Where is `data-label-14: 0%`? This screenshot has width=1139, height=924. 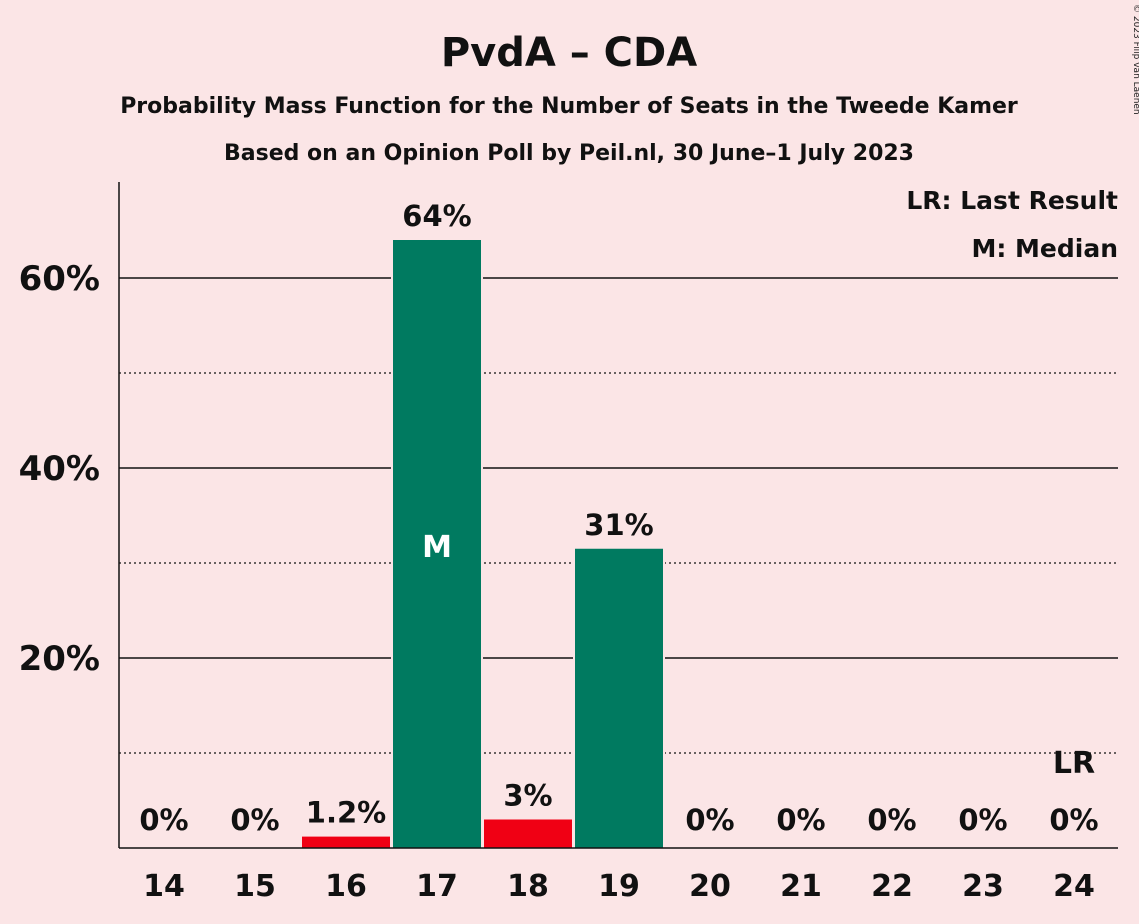
data-label-14: 0% is located at coordinates (163, 820).